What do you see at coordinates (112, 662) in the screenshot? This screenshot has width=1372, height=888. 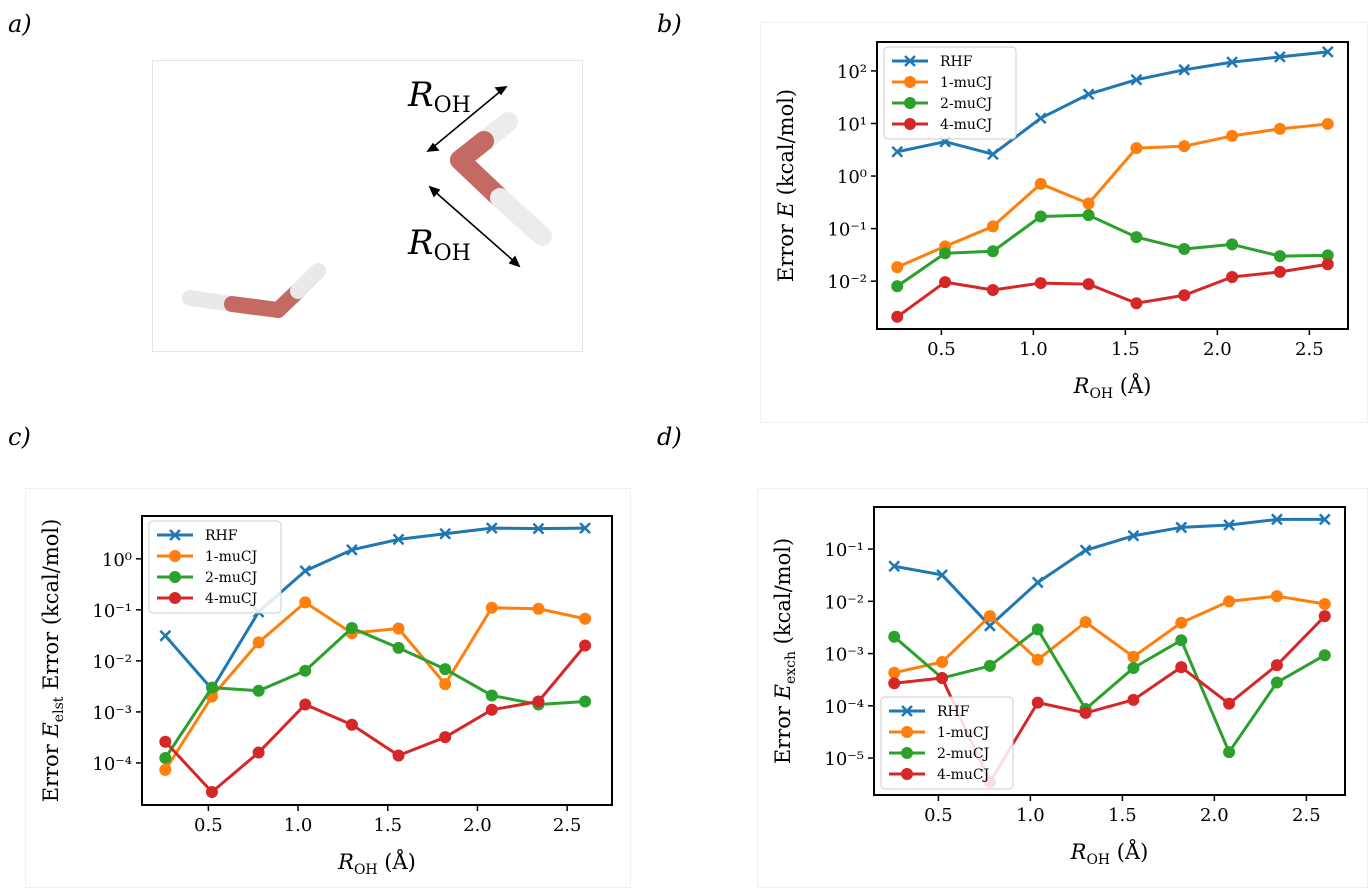 I see `y-tick-label: 10⁻²` at bounding box center [112, 662].